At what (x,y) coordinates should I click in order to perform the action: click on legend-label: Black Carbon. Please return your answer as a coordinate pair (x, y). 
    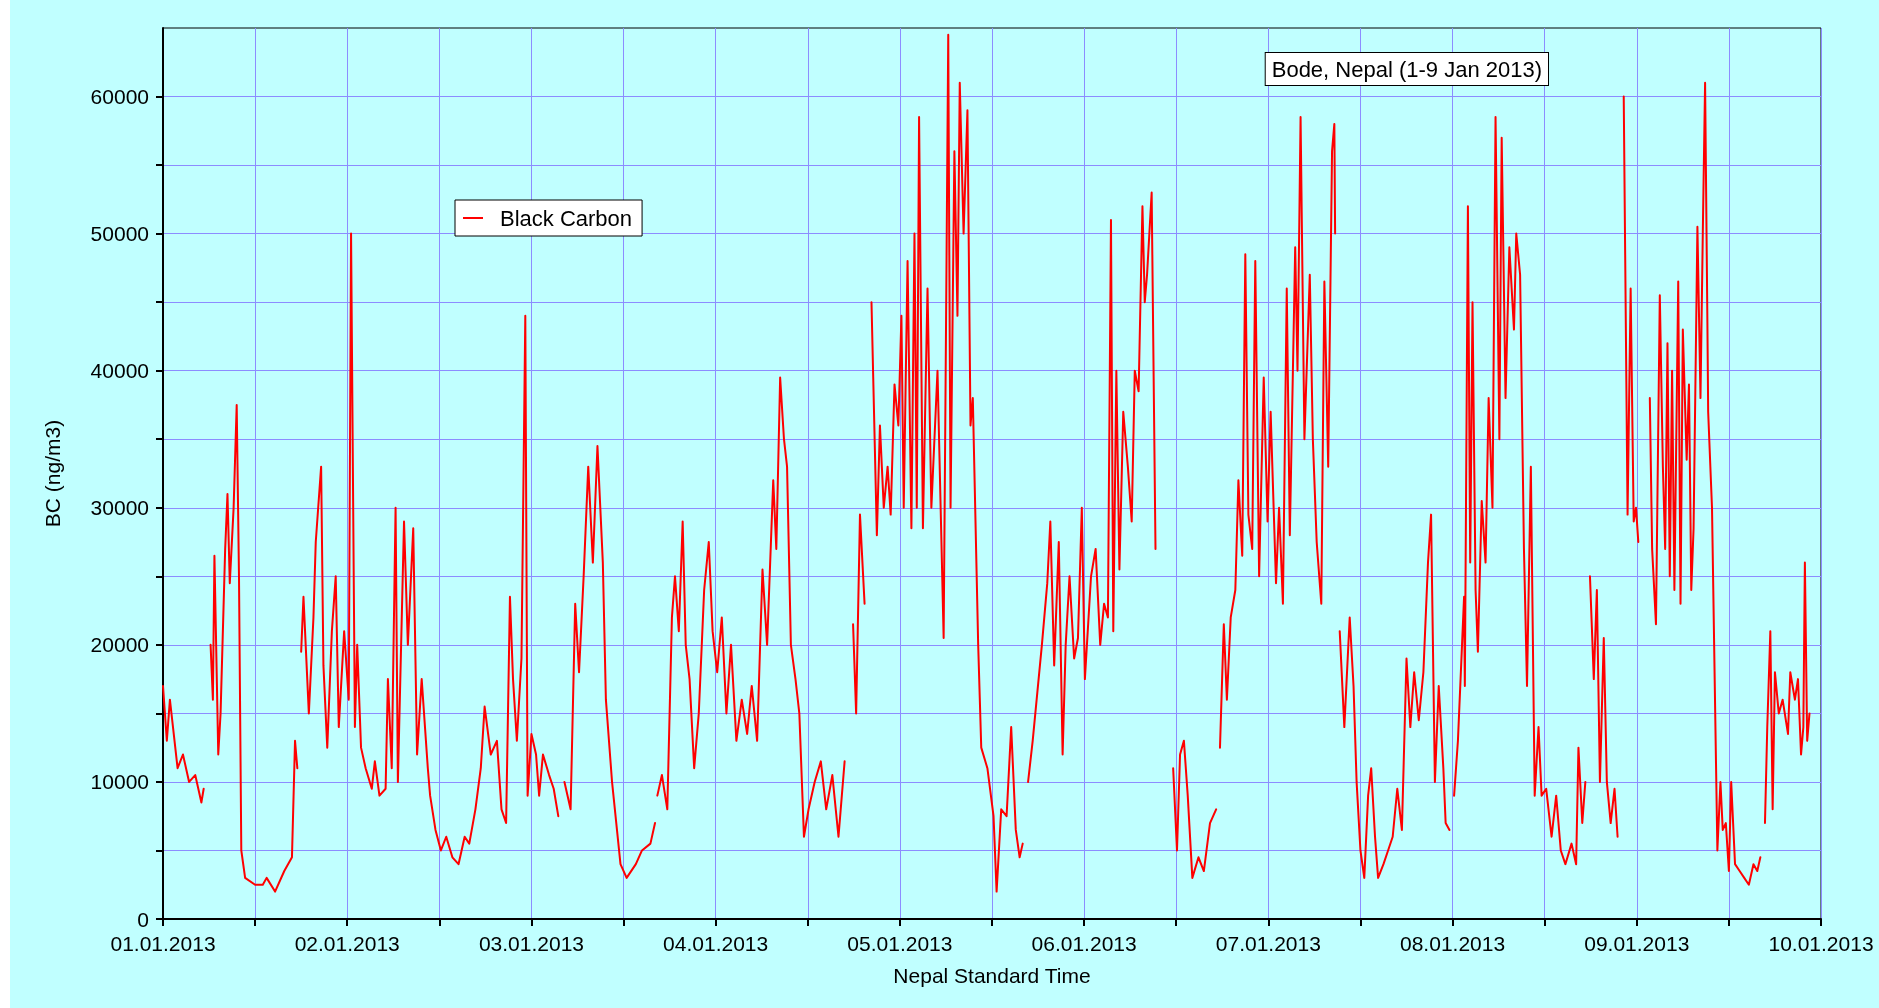
    Looking at the image, I should click on (566, 218).